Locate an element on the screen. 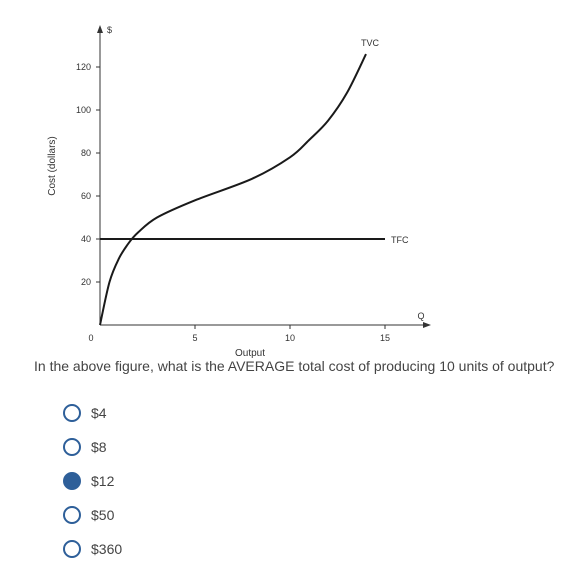  series-label-tfc: TFC is located at coordinates (400, 240).